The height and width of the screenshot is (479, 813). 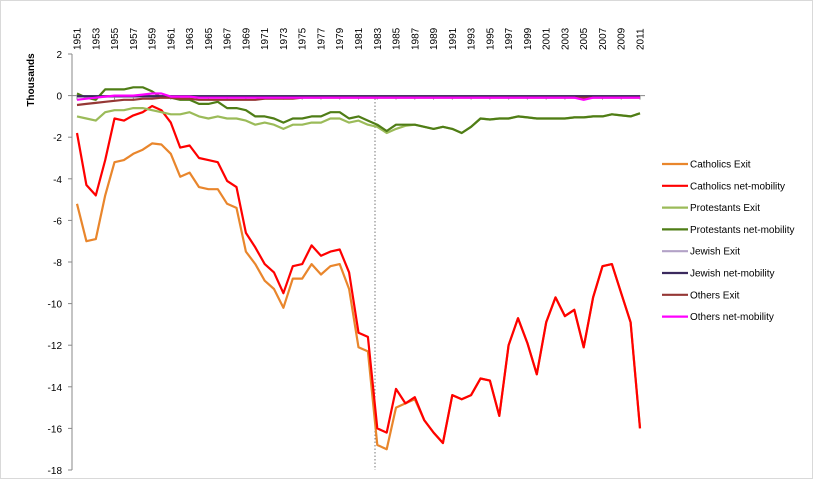 I want to click on y-tick-label: -12, so click(x=55, y=346).